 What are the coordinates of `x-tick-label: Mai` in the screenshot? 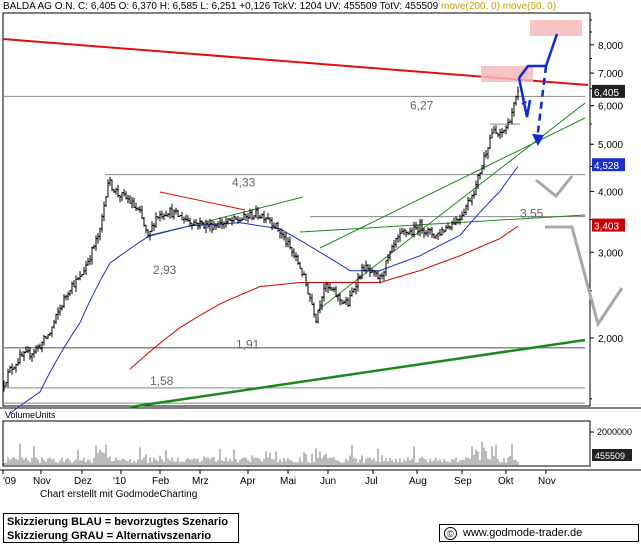 It's located at (288, 481).